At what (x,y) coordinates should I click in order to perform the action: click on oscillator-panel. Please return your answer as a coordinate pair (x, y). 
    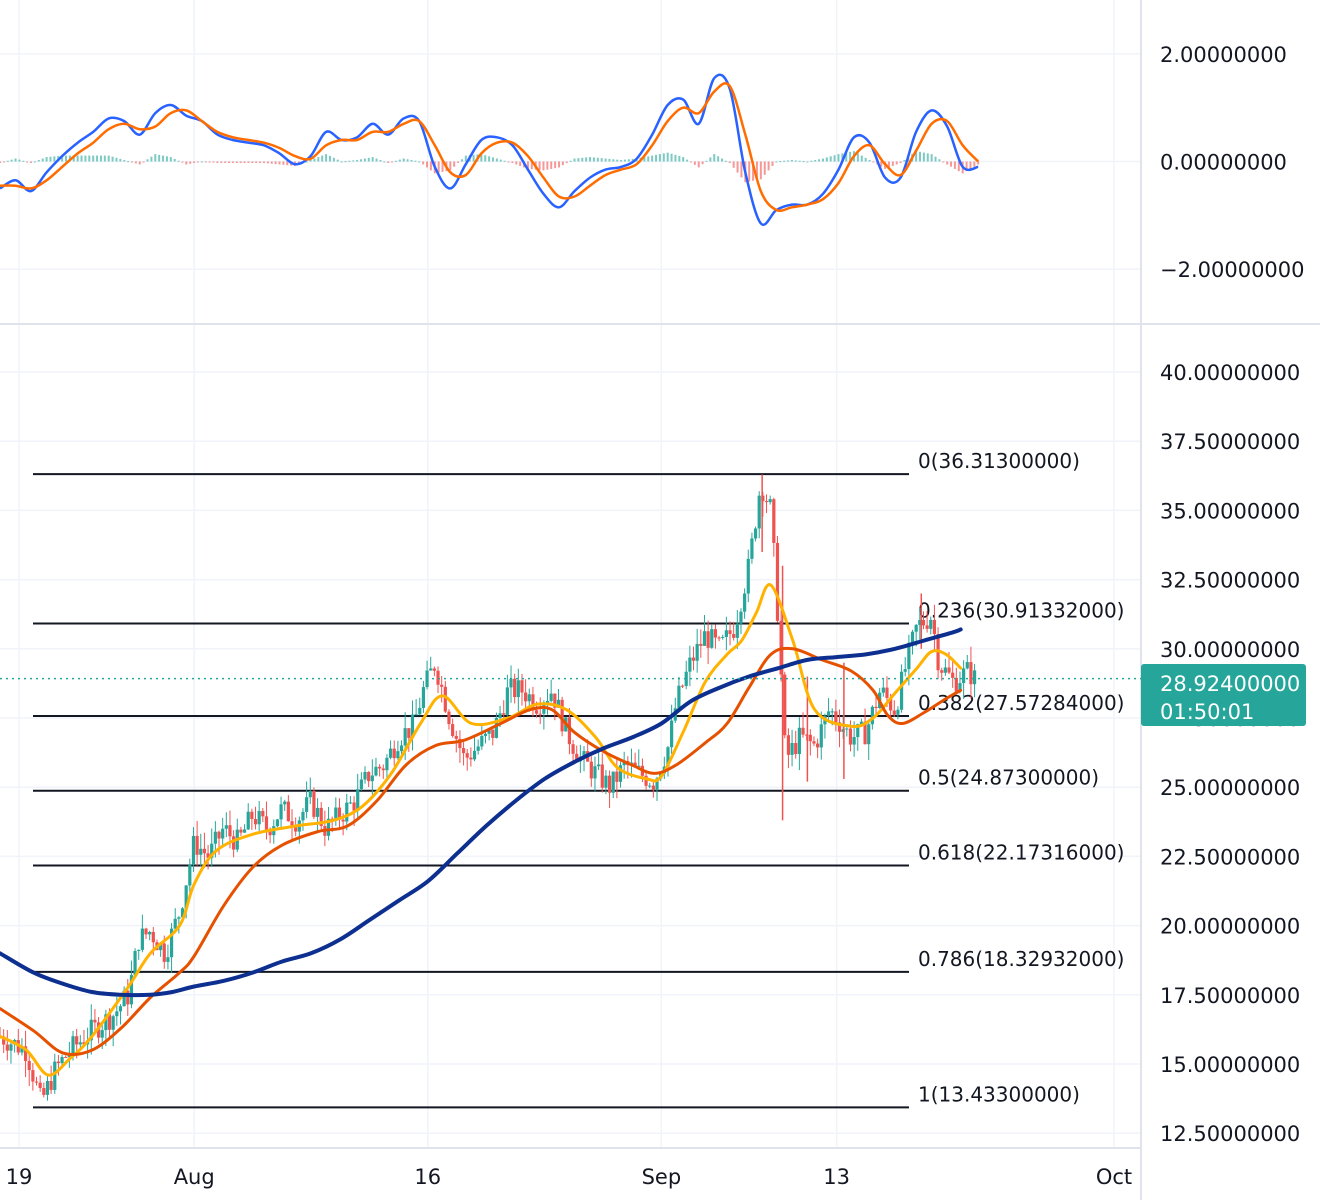
    Looking at the image, I should click on (490, 150).